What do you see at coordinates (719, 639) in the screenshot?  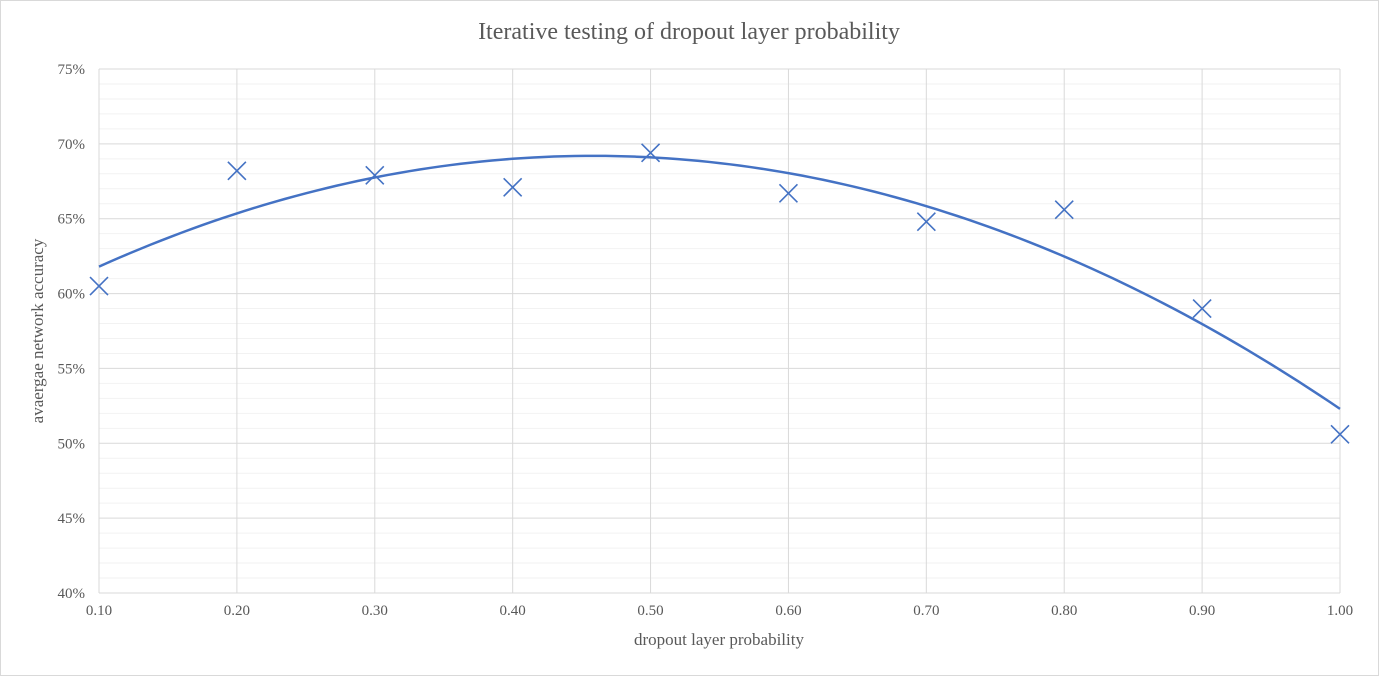 I see `x-axis-label: dropout layer probability` at bounding box center [719, 639].